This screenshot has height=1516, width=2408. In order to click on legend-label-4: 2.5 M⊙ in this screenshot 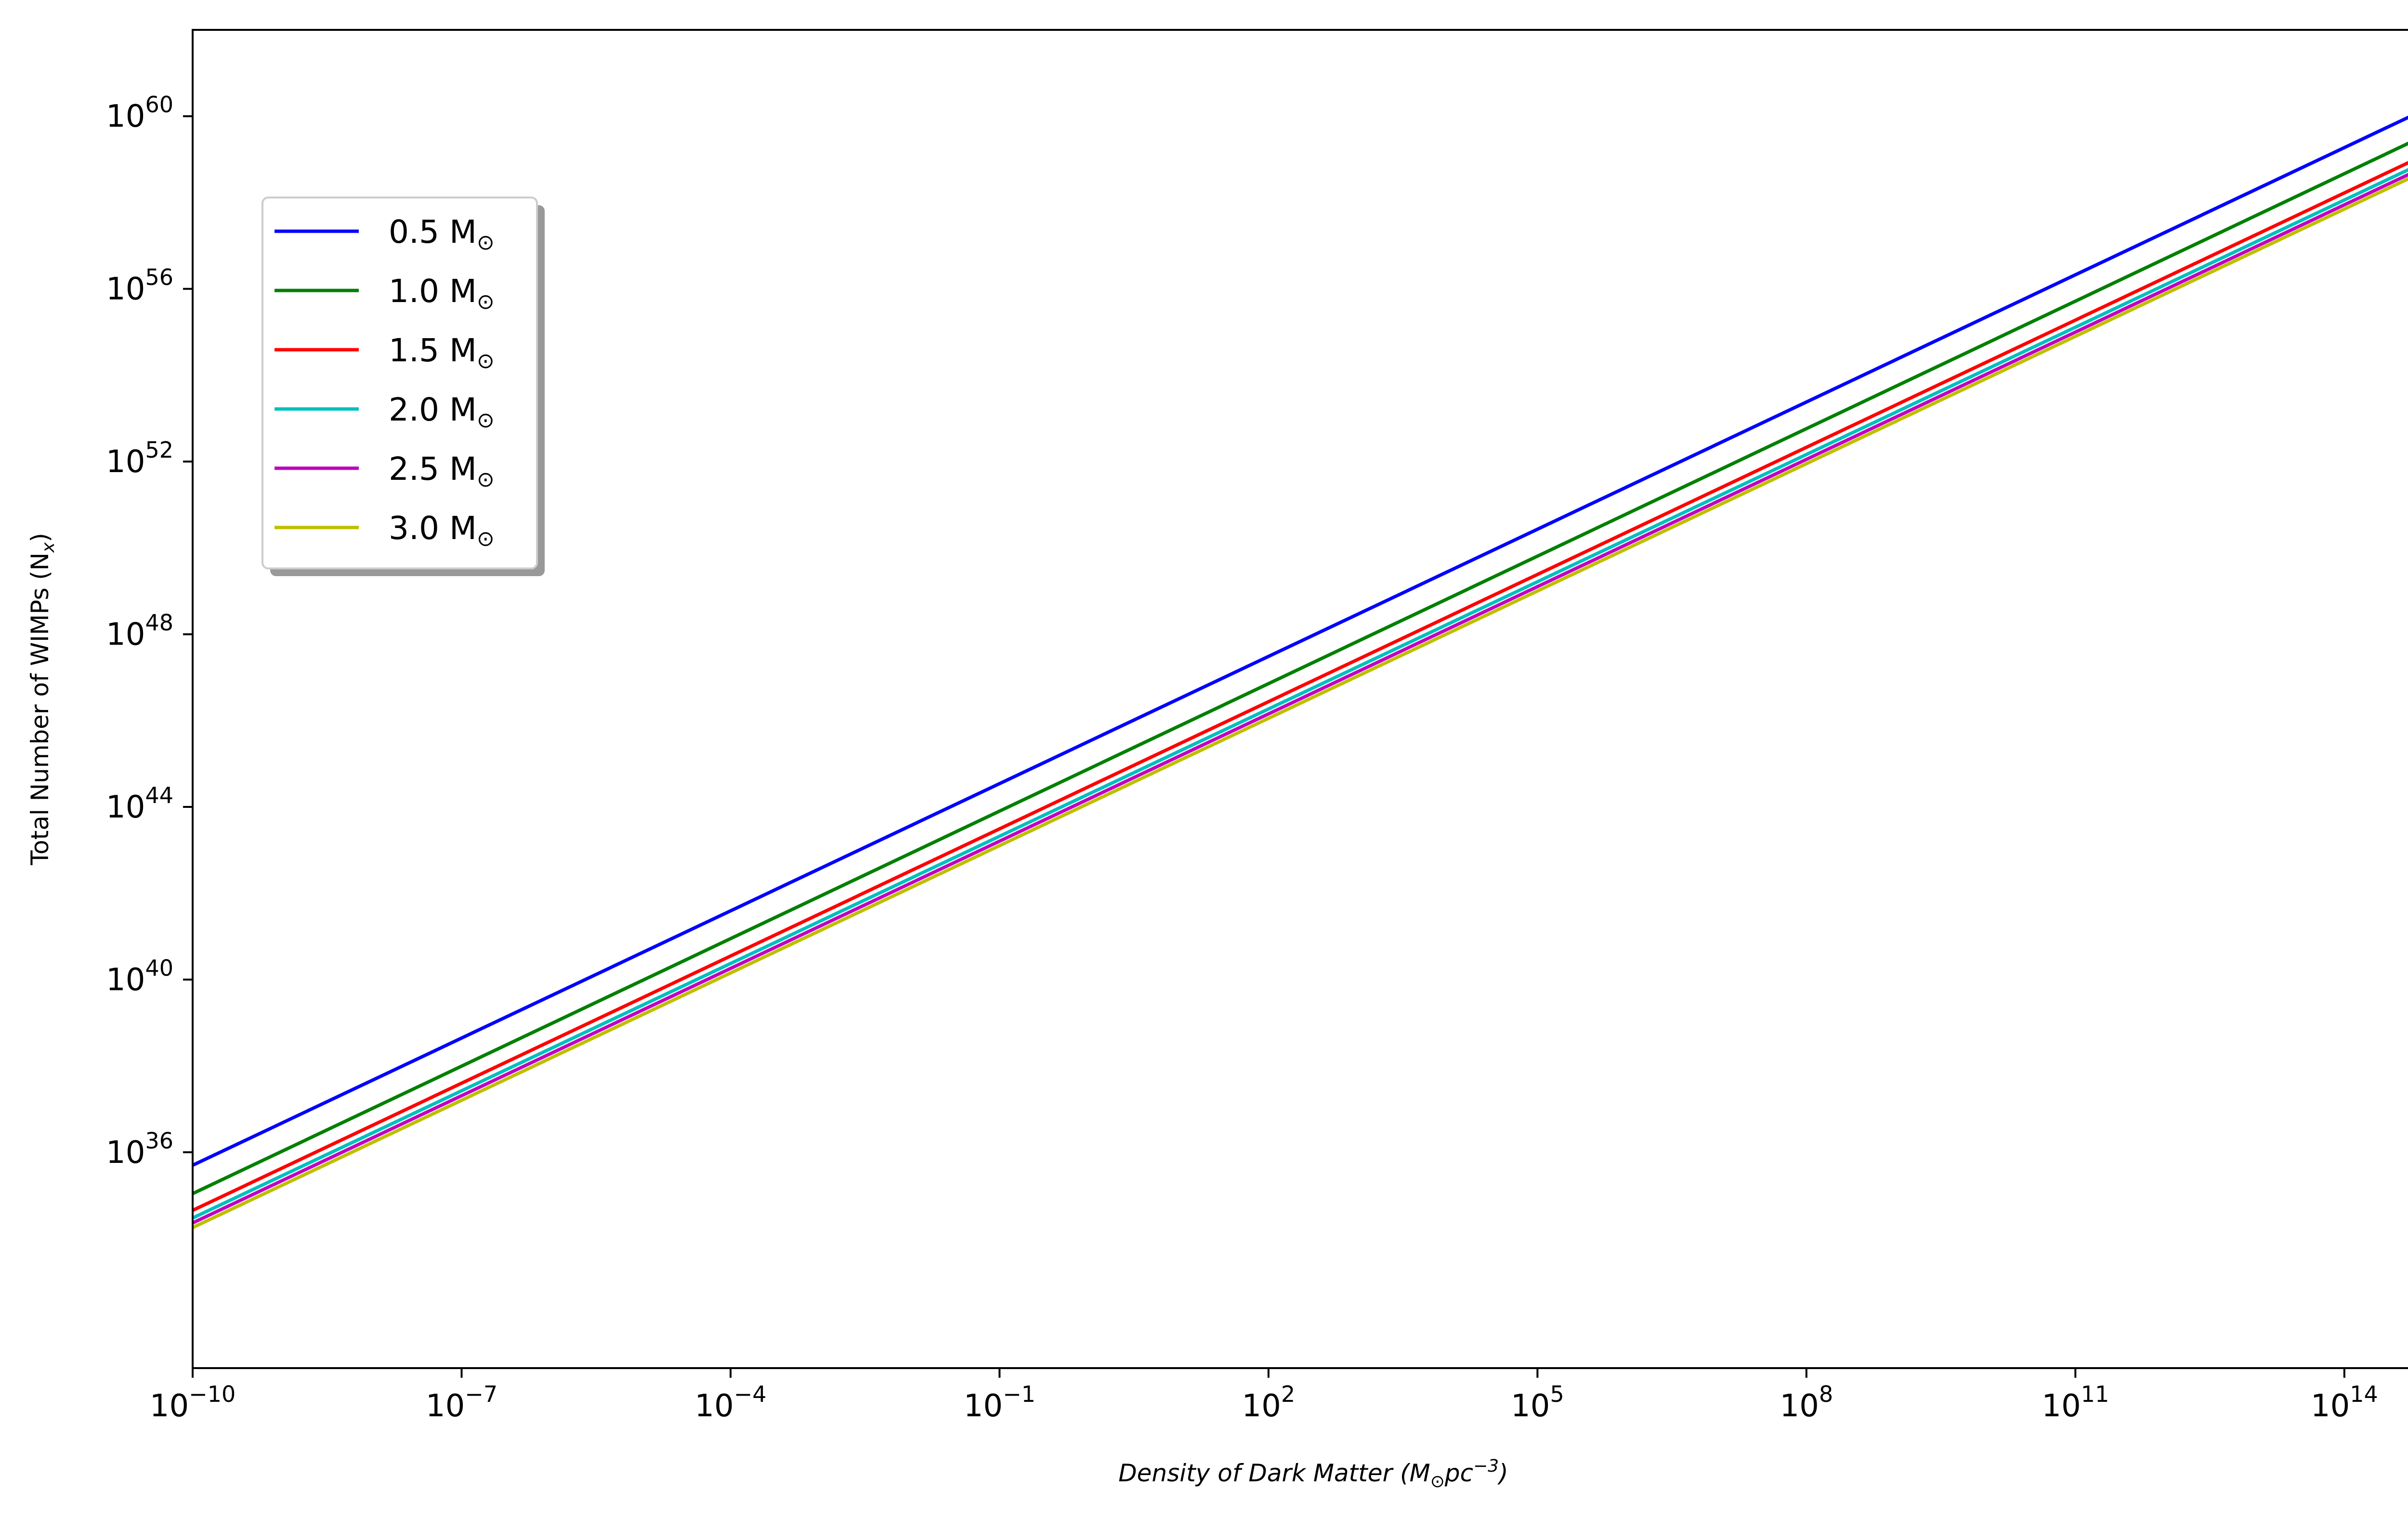, I will do `click(442, 471)`.